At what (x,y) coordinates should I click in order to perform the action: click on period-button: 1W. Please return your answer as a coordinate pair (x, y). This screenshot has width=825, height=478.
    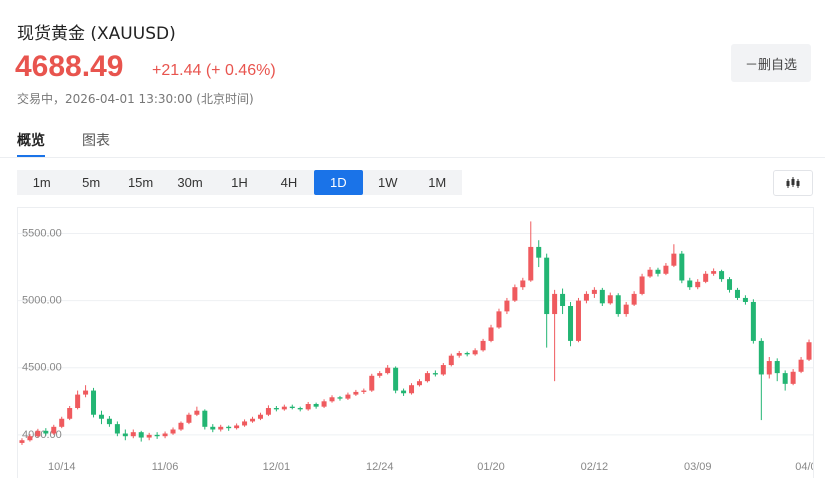
    Looking at the image, I should click on (388, 182).